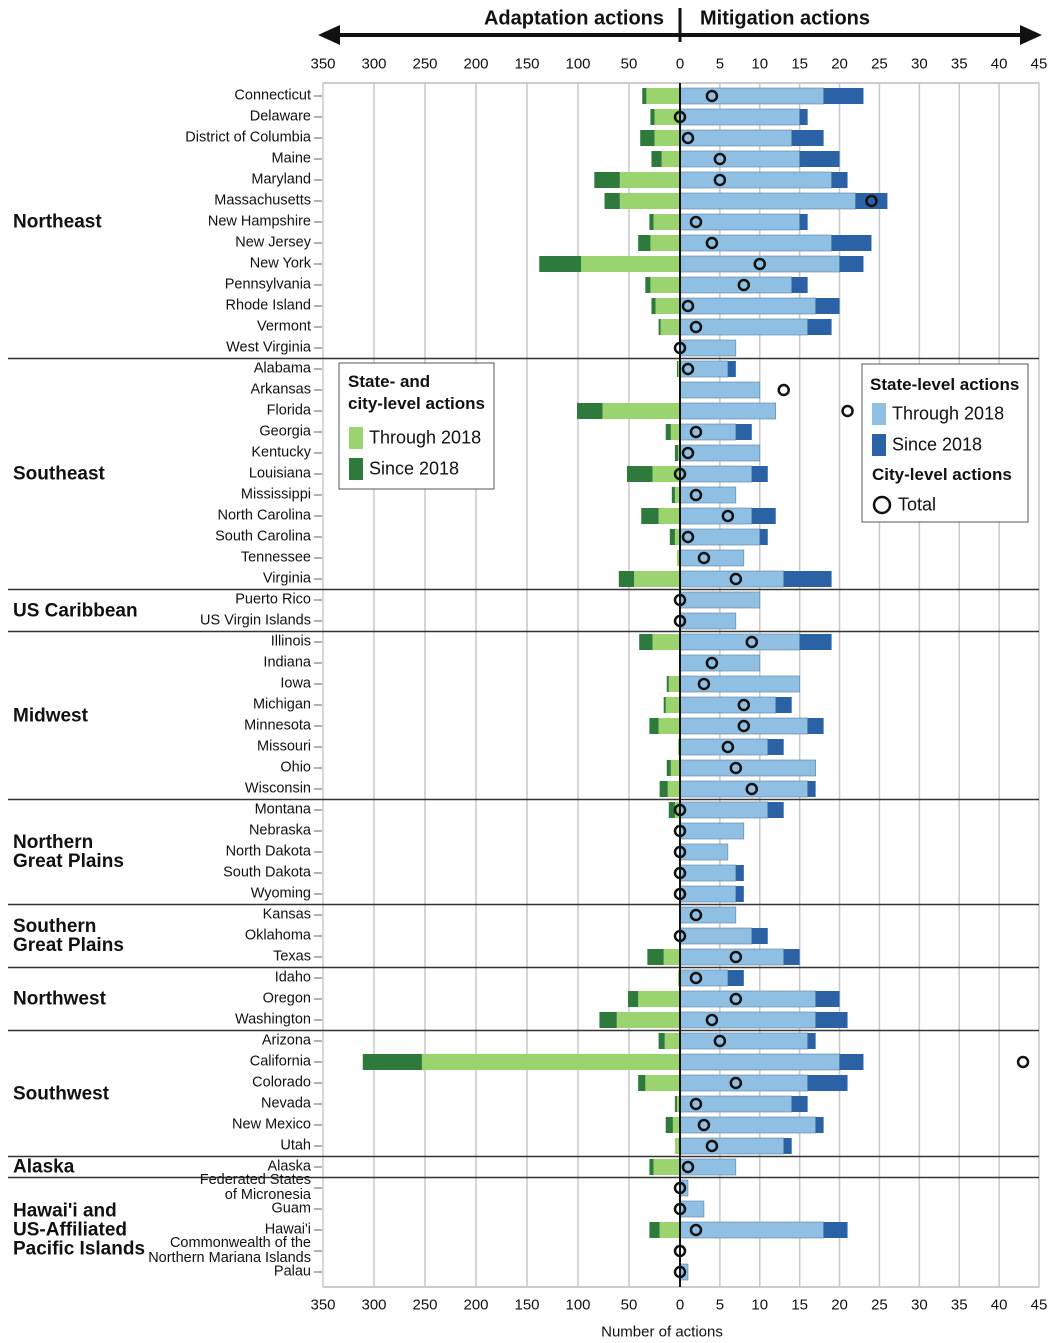  What do you see at coordinates (578, 64) in the screenshot?
I see `x-tick-label: 100` at bounding box center [578, 64].